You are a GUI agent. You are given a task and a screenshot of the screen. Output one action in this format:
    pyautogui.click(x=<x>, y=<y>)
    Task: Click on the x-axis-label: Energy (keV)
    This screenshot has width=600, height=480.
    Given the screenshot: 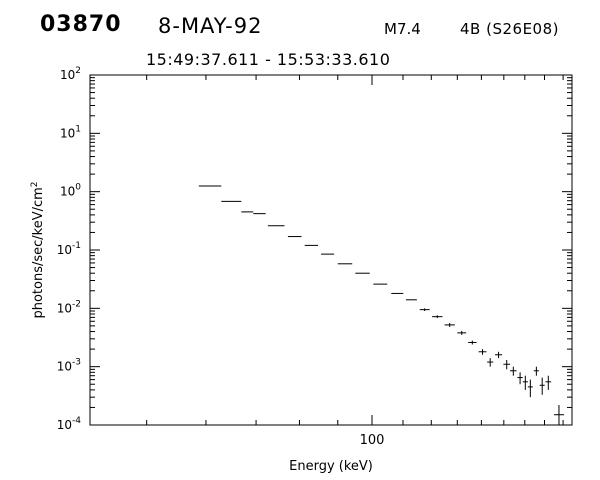 What is the action you would take?
    pyautogui.click(x=331, y=466)
    